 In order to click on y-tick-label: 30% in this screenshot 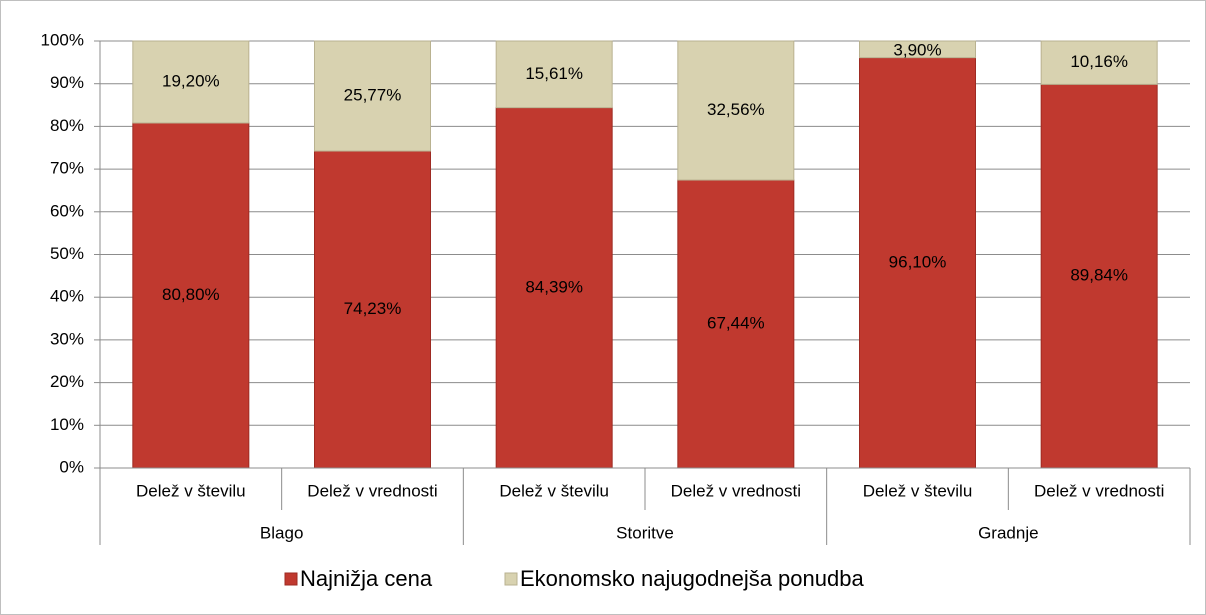, I will do `click(67, 338)`.